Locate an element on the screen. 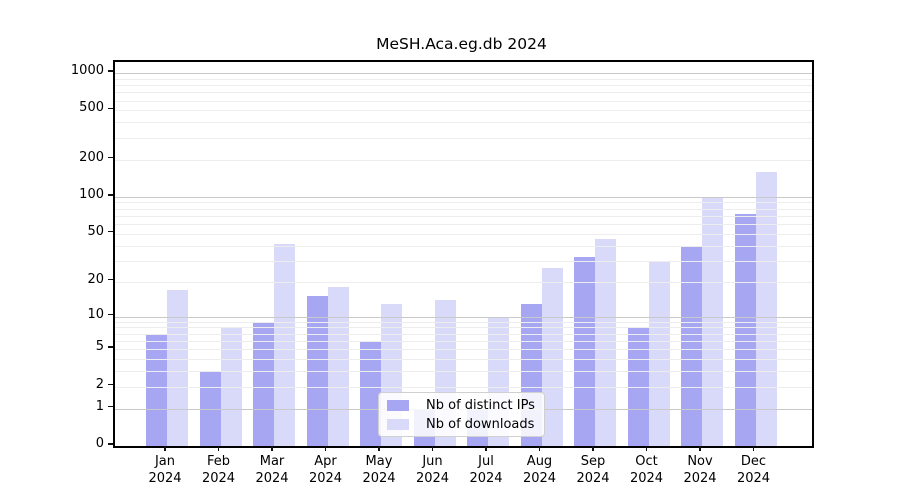  y-tick-label-2: 2 is located at coordinates (99, 384).